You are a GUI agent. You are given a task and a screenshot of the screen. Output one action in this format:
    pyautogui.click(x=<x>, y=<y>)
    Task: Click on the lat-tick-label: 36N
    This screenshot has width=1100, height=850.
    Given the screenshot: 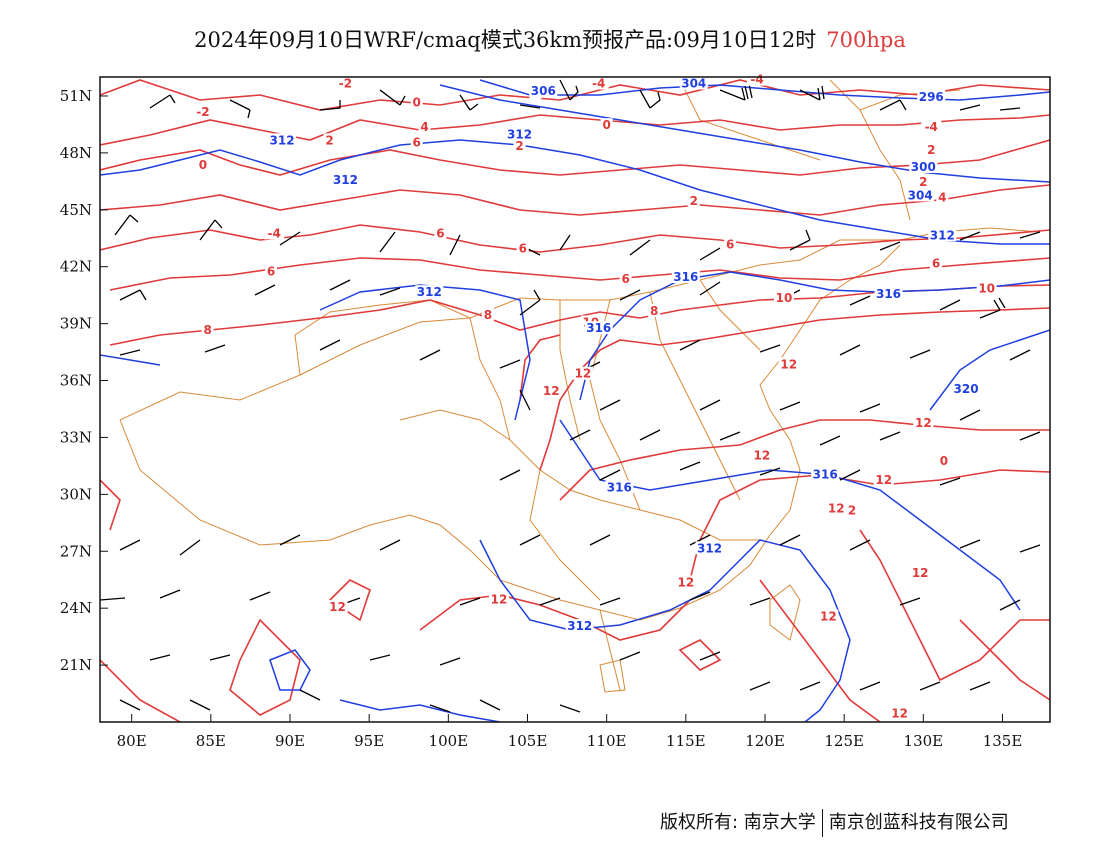 What is the action you would take?
    pyautogui.click(x=76, y=381)
    